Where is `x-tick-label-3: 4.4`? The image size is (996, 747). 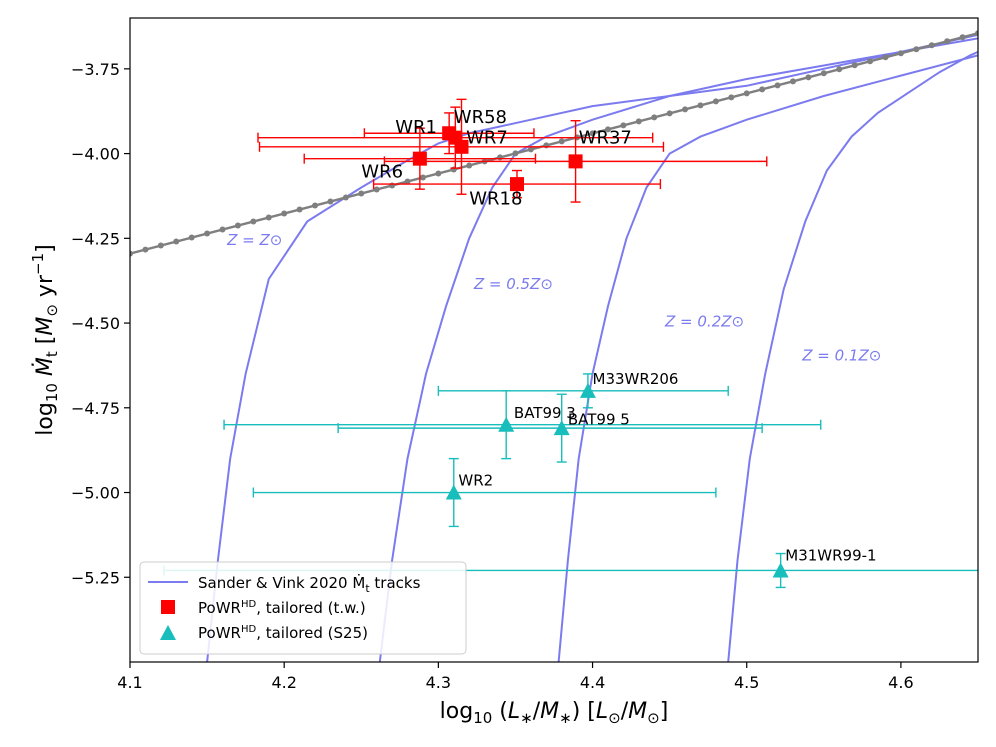 x-tick-label-3: 4.4 is located at coordinates (592, 682).